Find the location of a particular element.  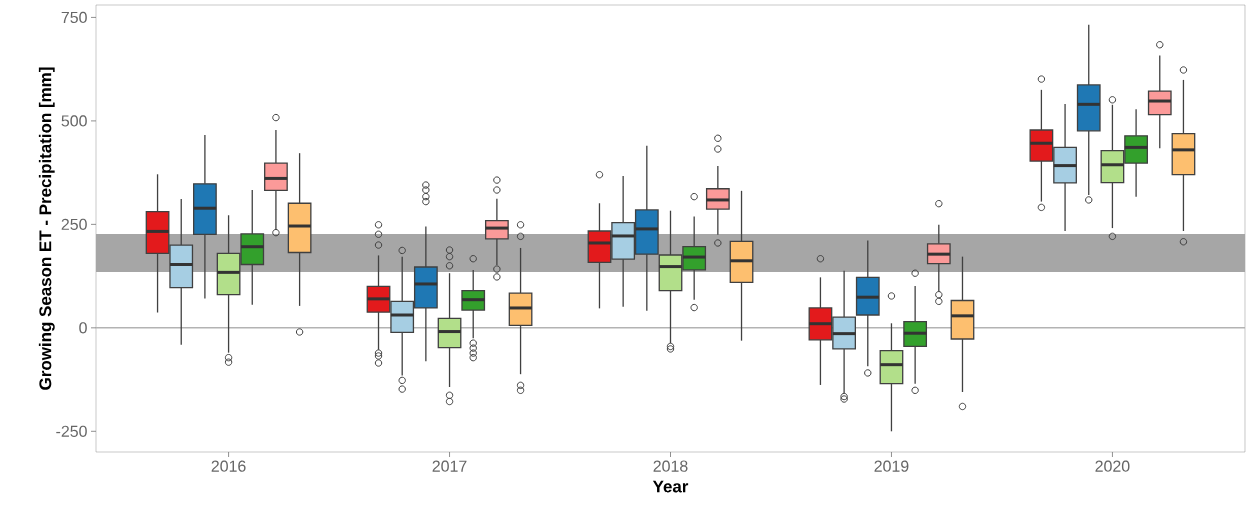

y-tick-label: 750 is located at coordinates (74, 17).